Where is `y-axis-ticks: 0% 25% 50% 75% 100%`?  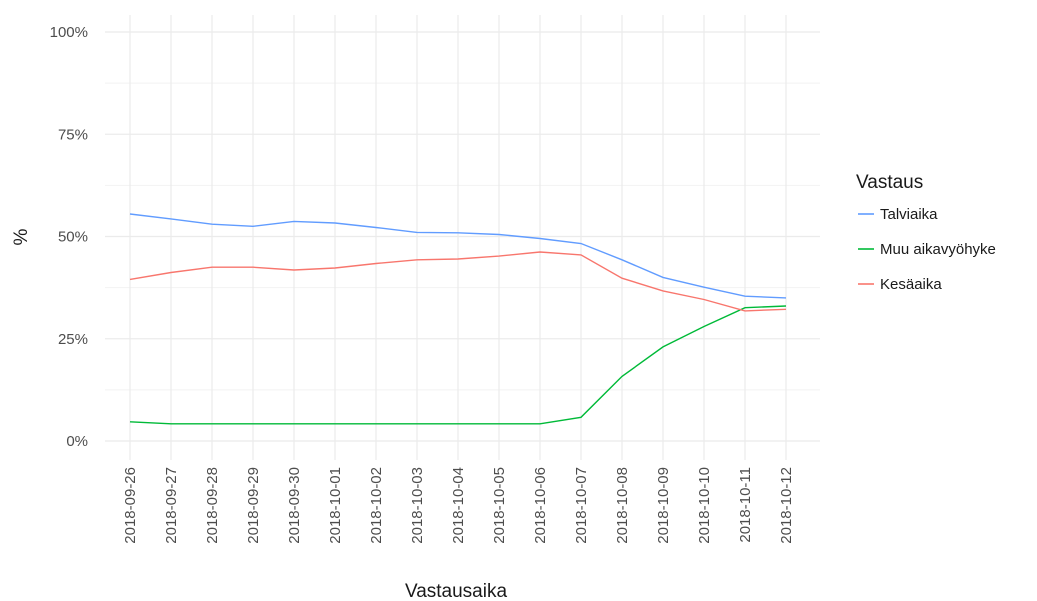 y-axis-ticks: 0% 25% 50% 75% 100% is located at coordinates (69, 237).